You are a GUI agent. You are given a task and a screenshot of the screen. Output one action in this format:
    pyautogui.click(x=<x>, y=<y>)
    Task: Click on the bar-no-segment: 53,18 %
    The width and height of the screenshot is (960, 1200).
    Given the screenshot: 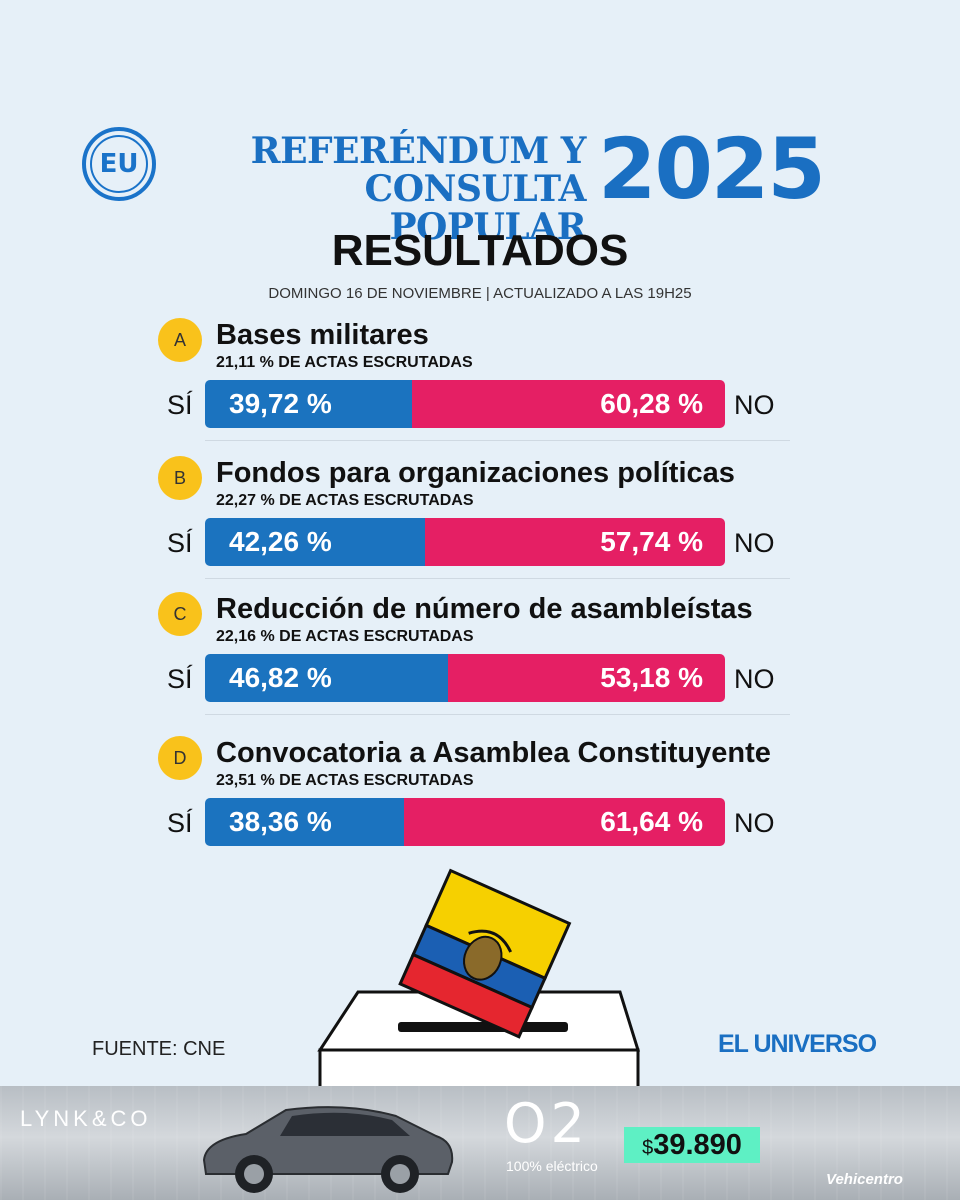 What is the action you would take?
    pyautogui.click(x=586, y=678)
    